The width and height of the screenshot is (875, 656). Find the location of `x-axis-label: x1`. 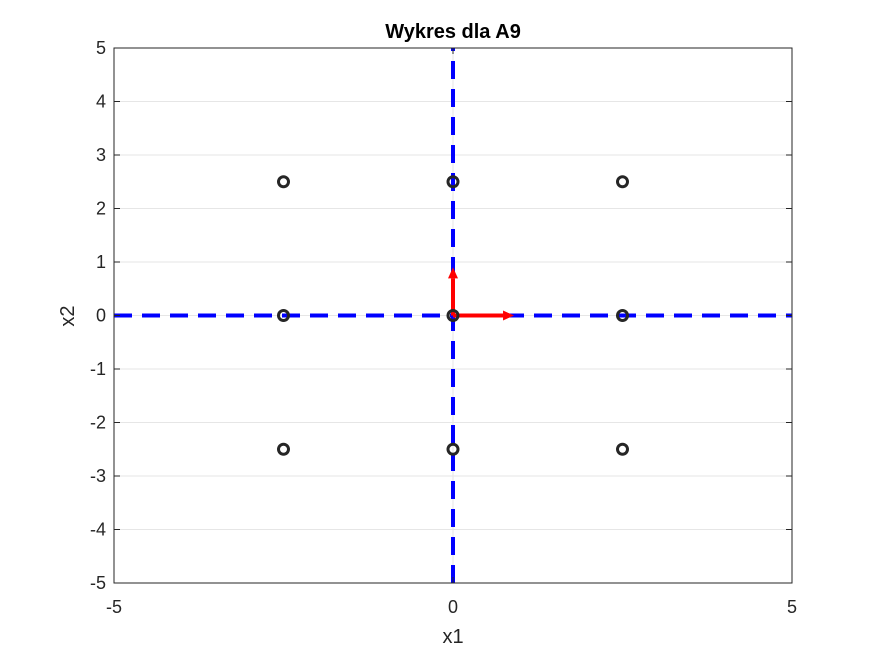

x-axis-label: x1 is located at coordinates (452, 637).